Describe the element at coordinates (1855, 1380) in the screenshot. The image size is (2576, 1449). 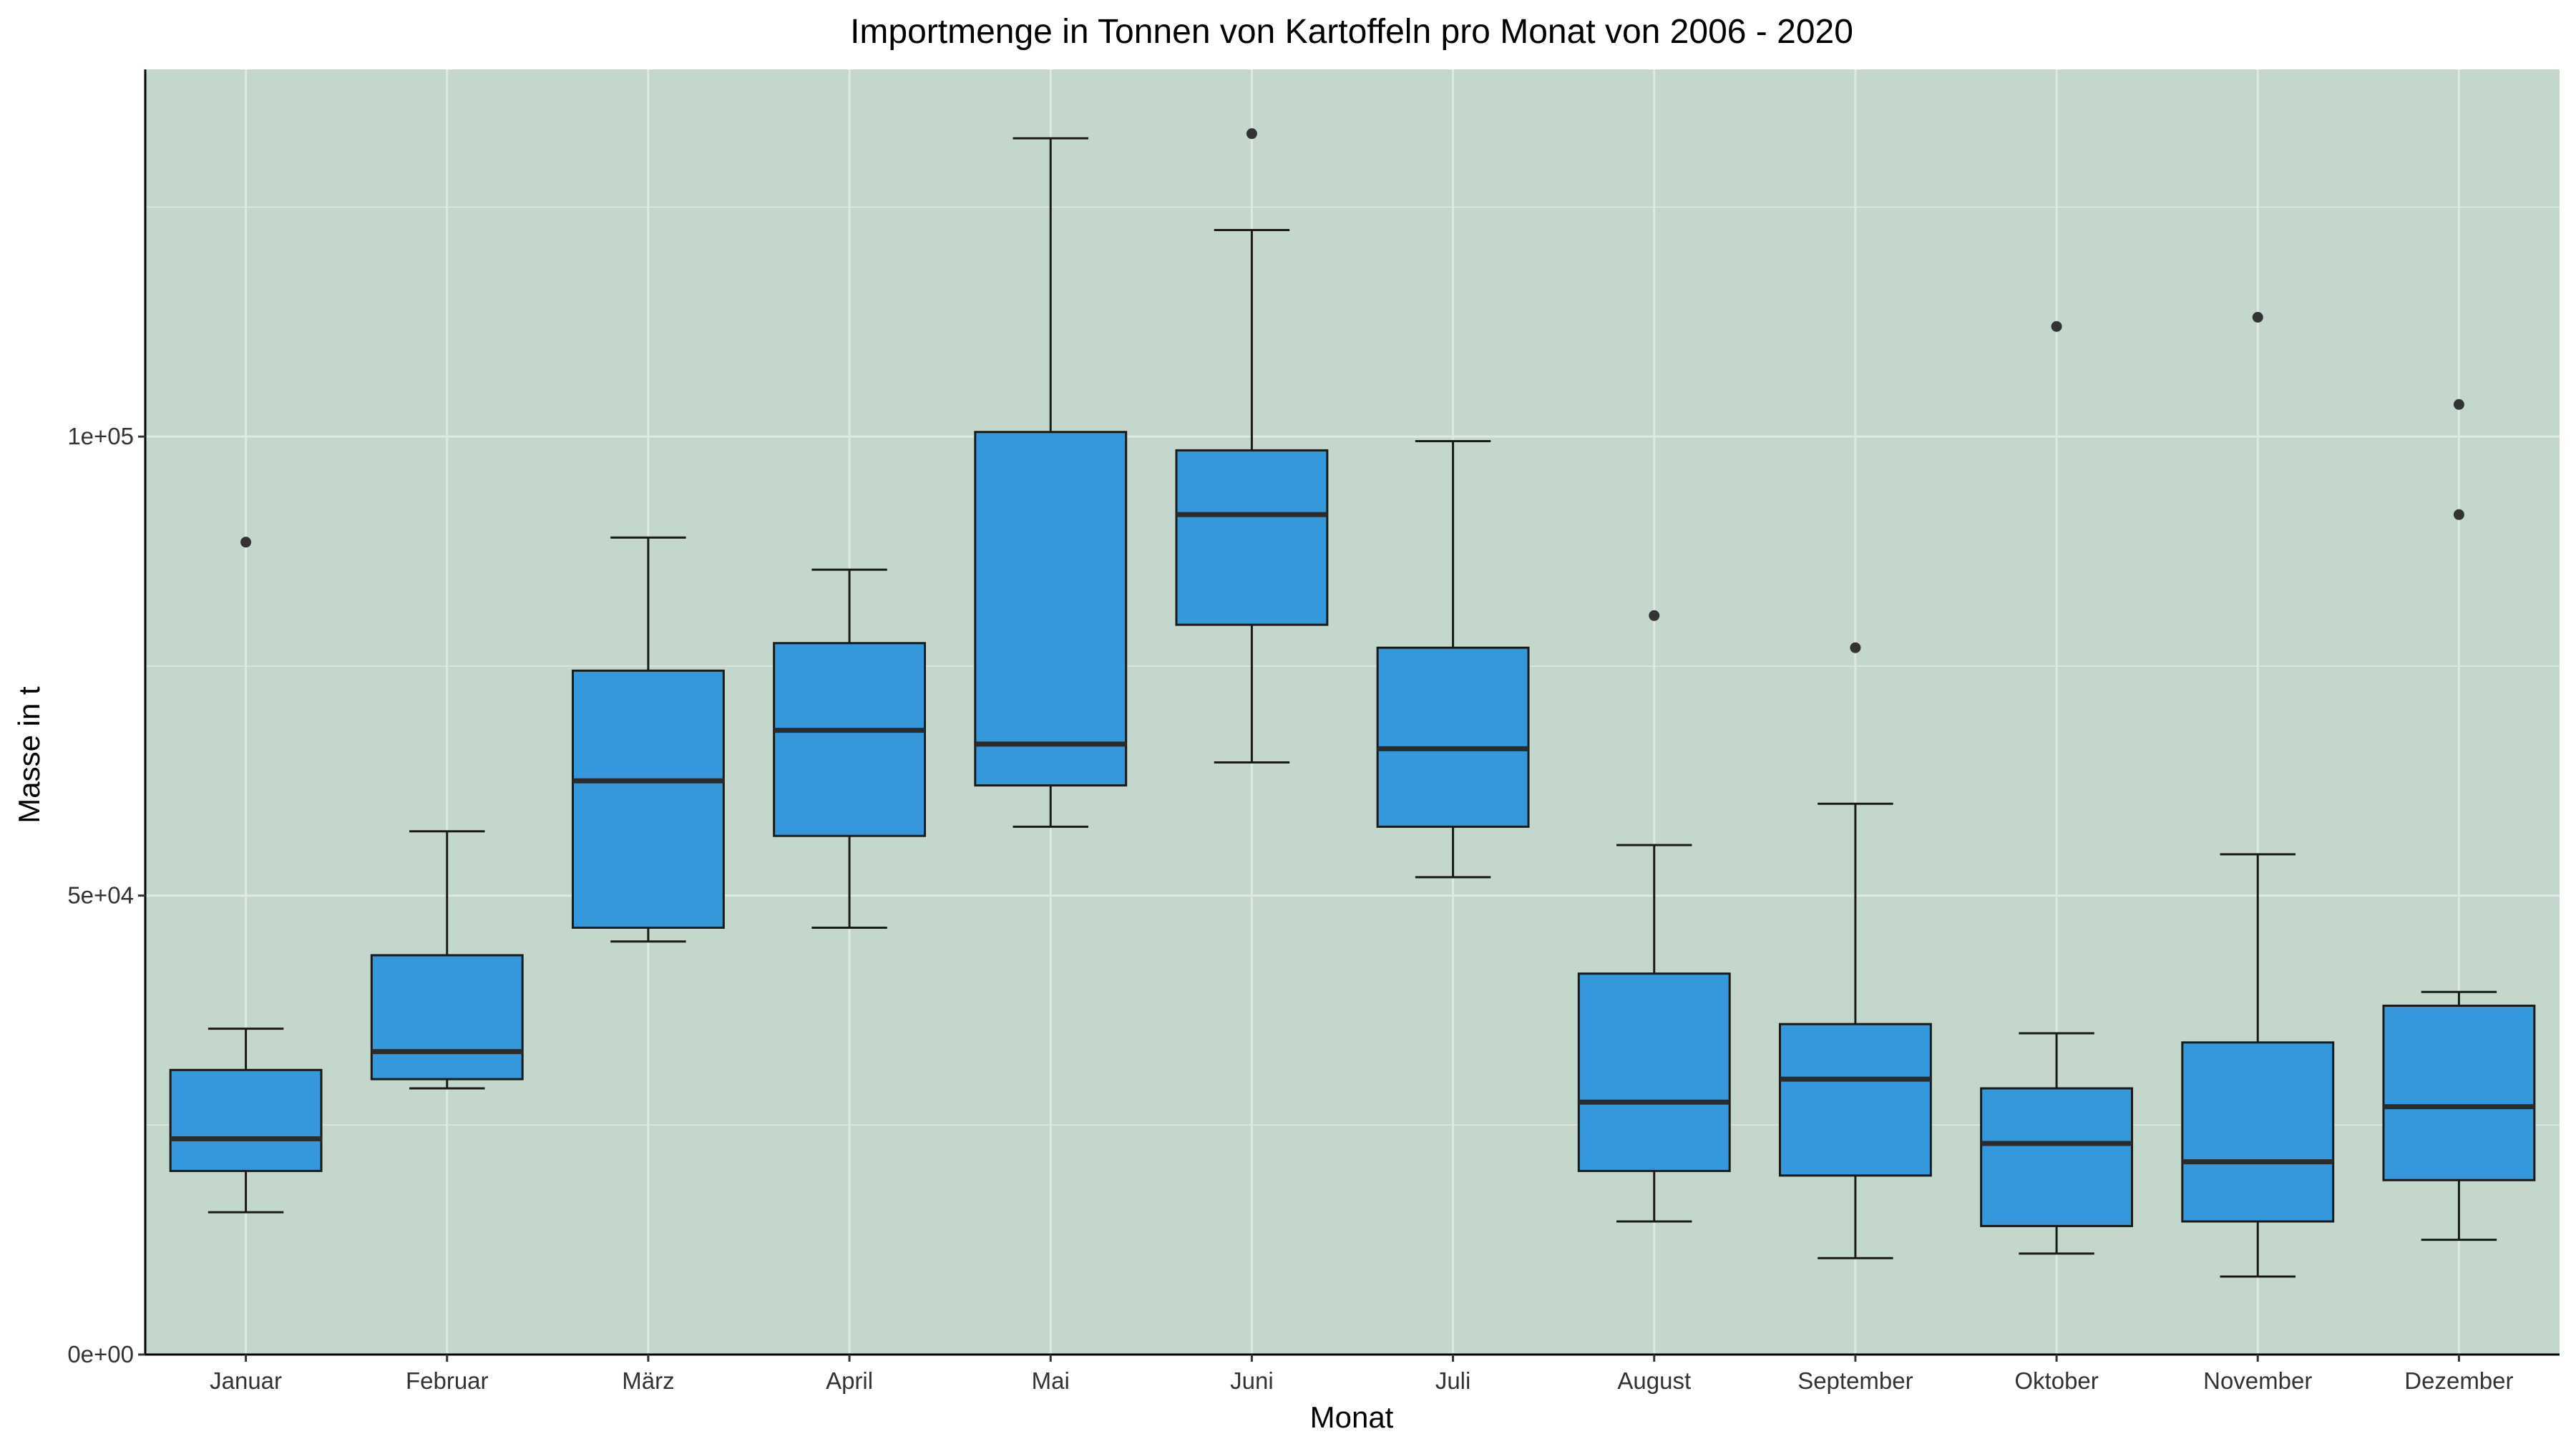
I see `x-tick-label: September` at that location.